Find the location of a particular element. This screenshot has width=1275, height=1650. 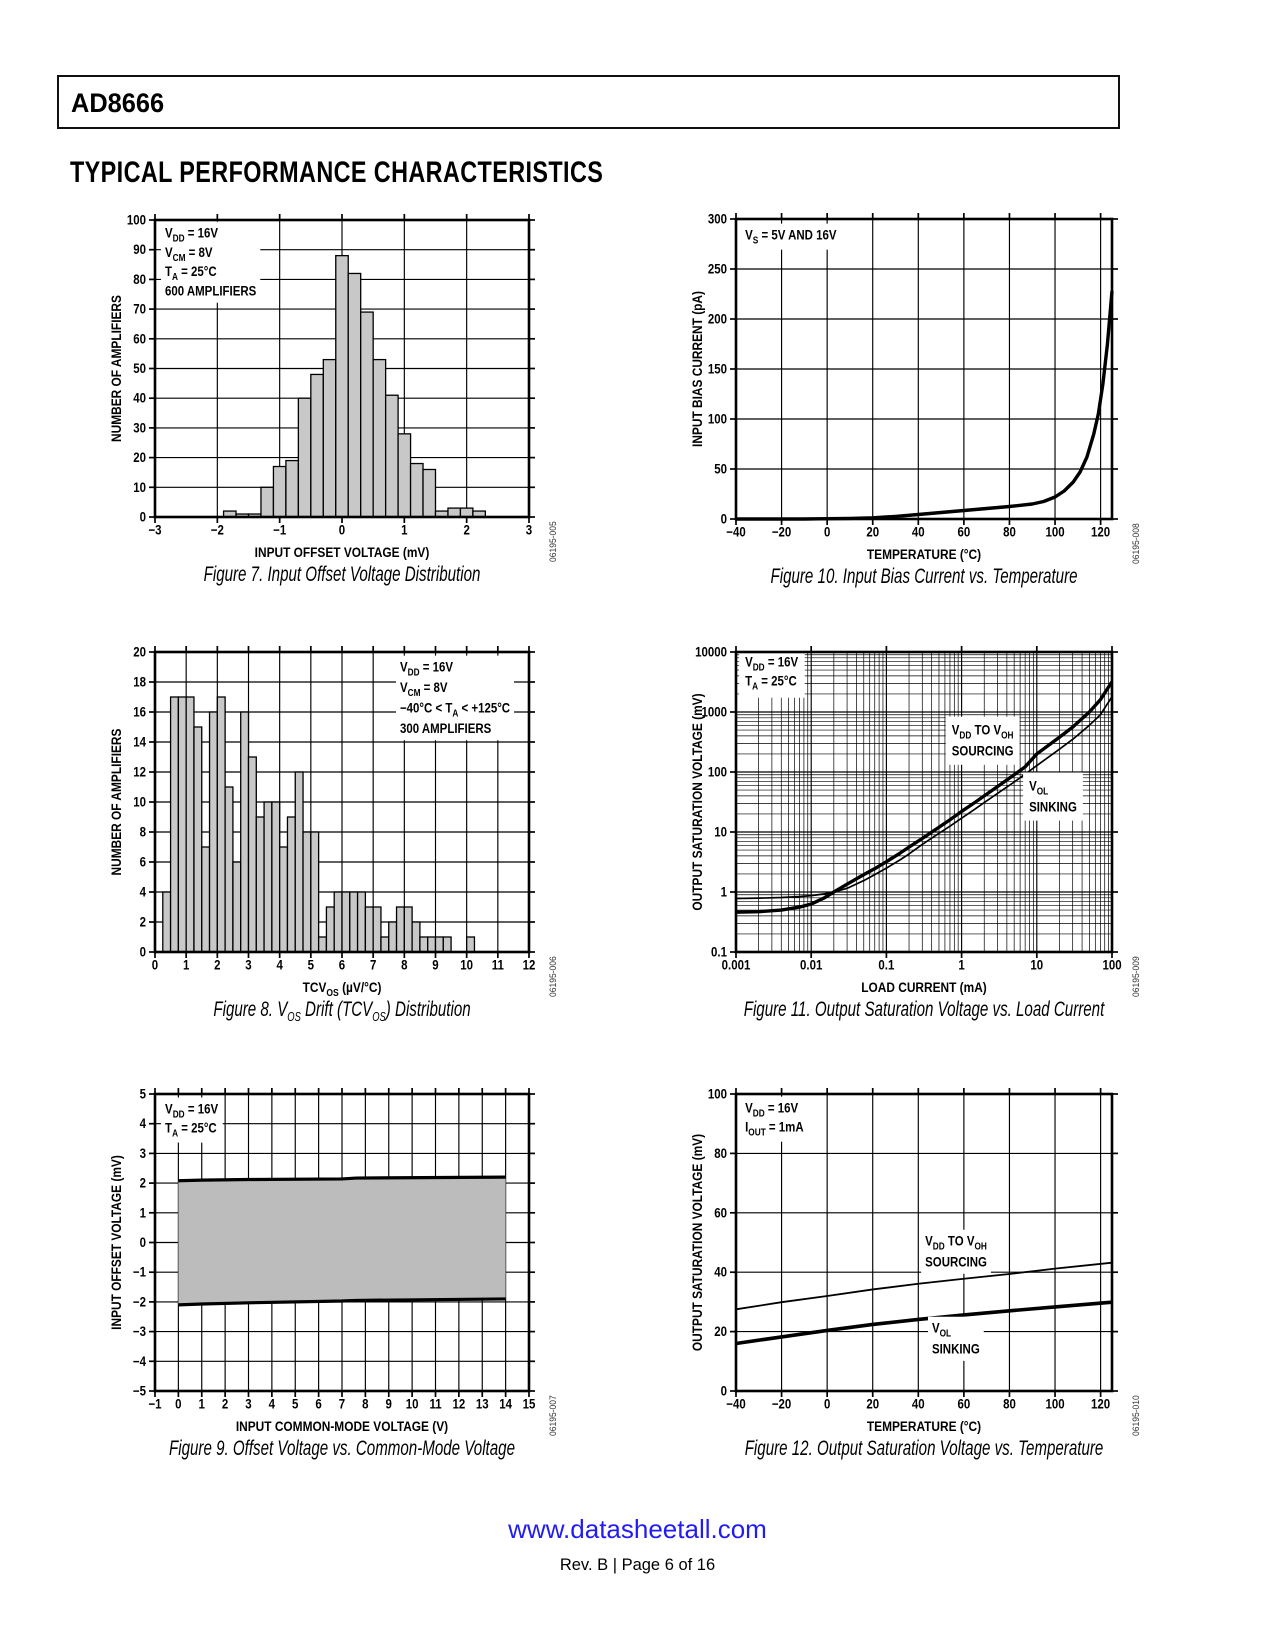

svg-text: VDD TO VOH is located at coordinates (983, 732).